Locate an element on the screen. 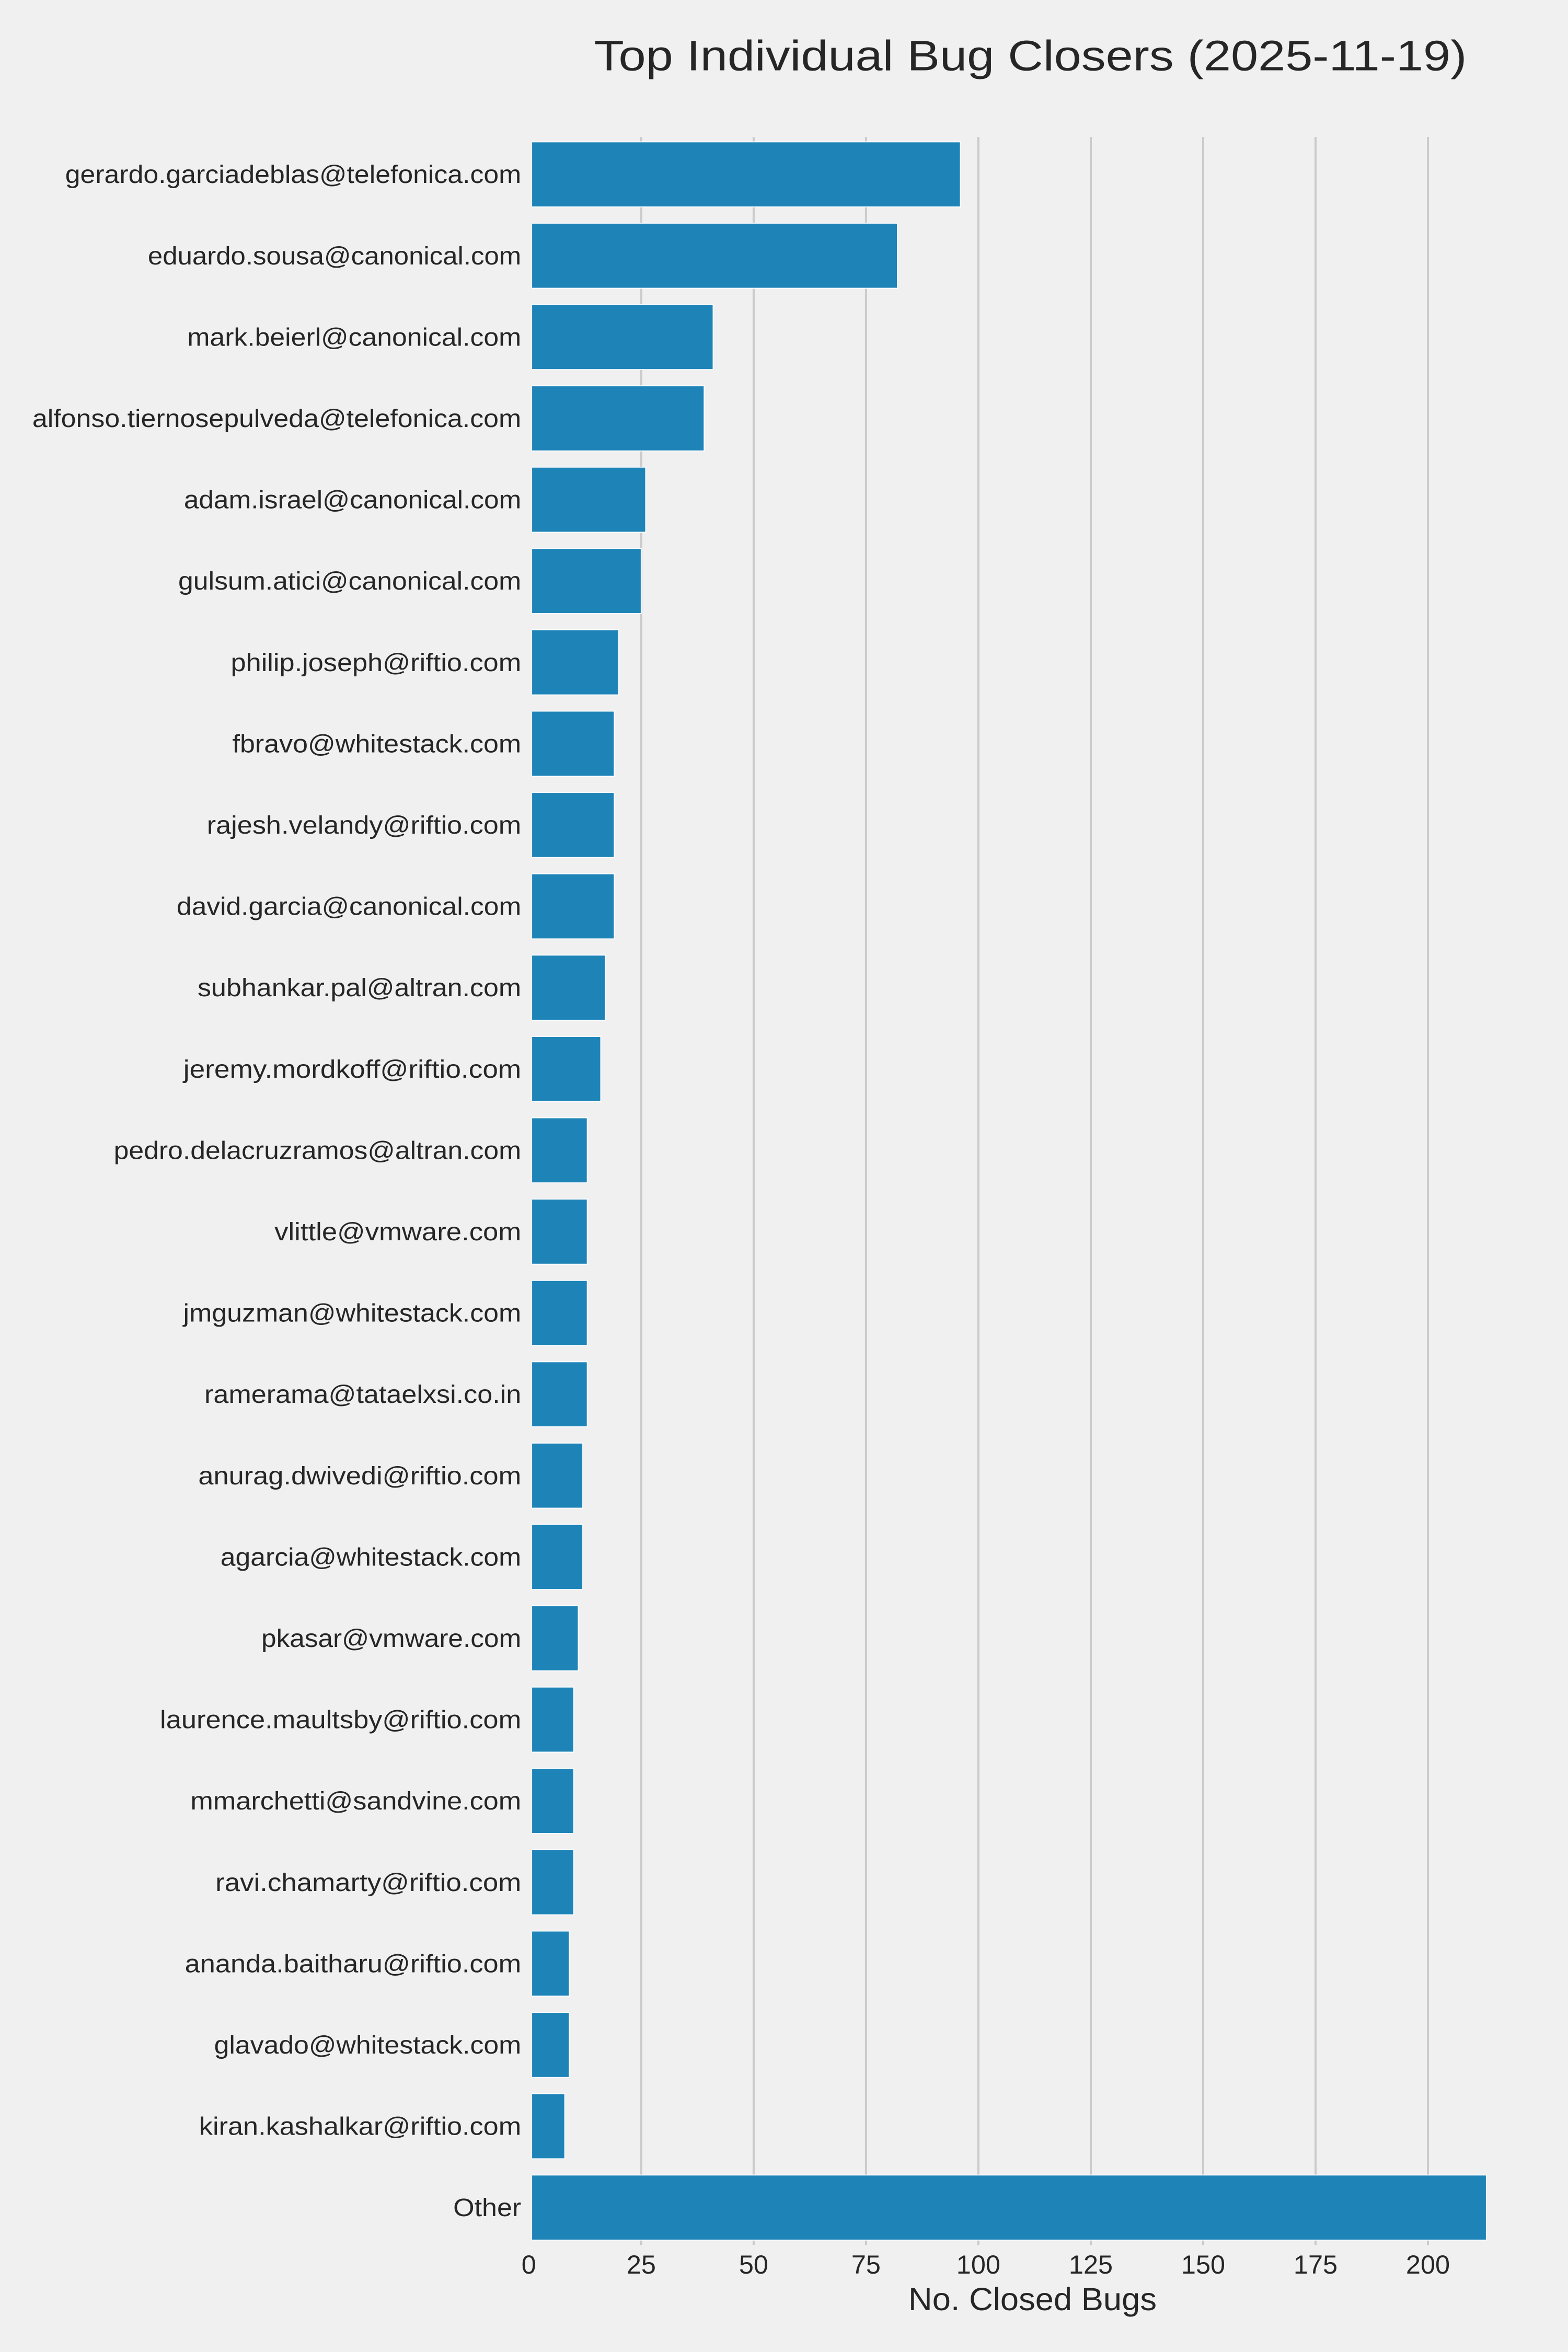 This screenshot has height=2352, width=1568. svg-text: agarcia@whitestack.com is located at coordinates (371, 1557).